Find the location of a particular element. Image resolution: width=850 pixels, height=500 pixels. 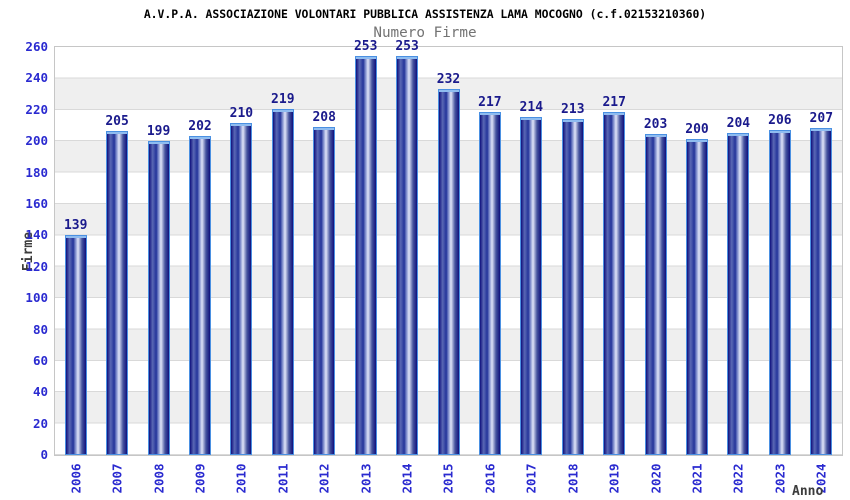

y-tick-label: 40 is located at coordinates (40, 392).